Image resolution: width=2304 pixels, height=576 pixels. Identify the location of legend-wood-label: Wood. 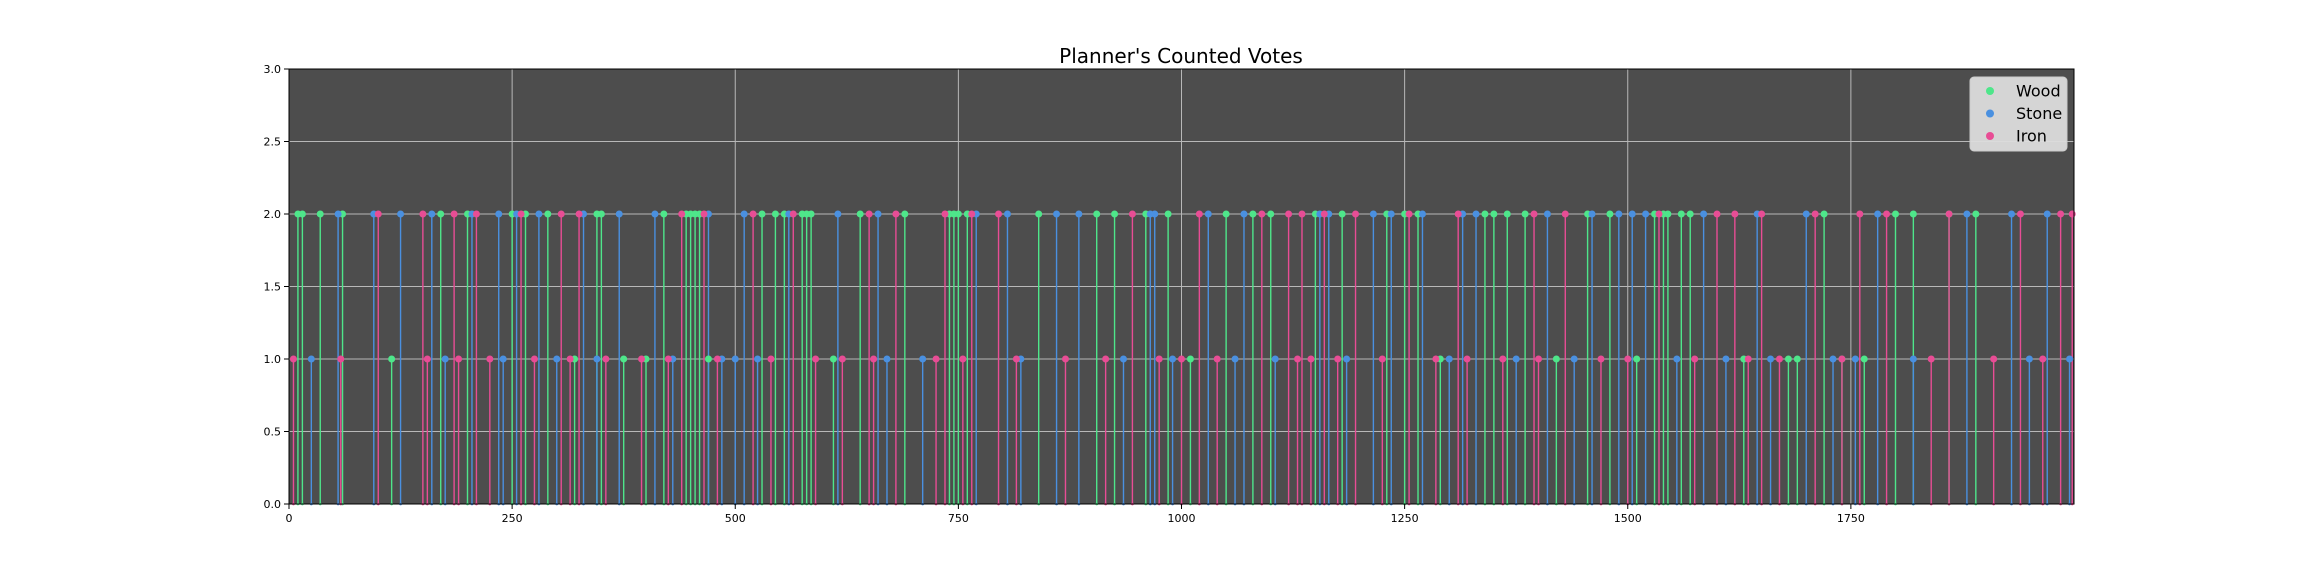
(2038, 91).